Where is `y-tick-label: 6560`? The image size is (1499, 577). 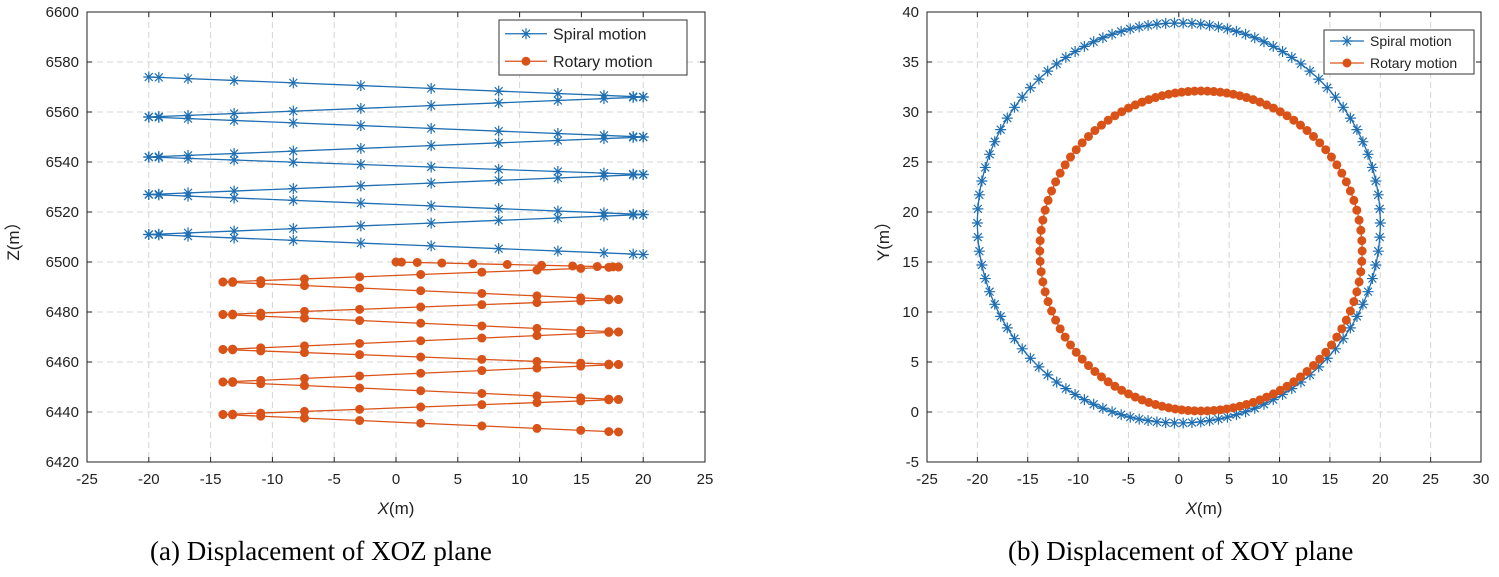
y-tick-label: 6560 is located at coordinates (62, 112).